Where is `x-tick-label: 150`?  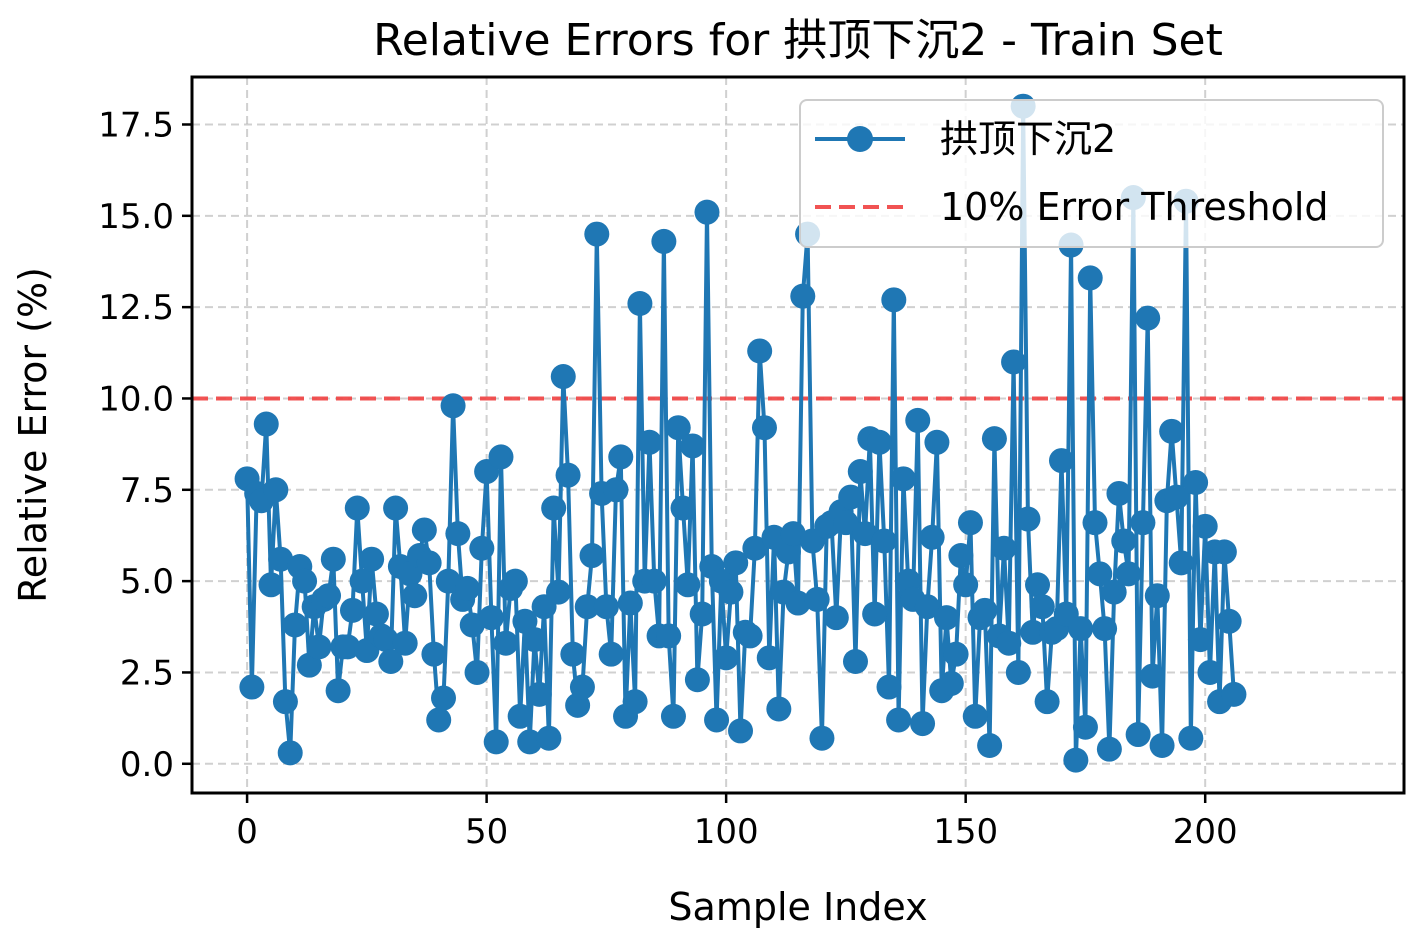 x-tick-label: 150 is located at coordinates (965, 832).